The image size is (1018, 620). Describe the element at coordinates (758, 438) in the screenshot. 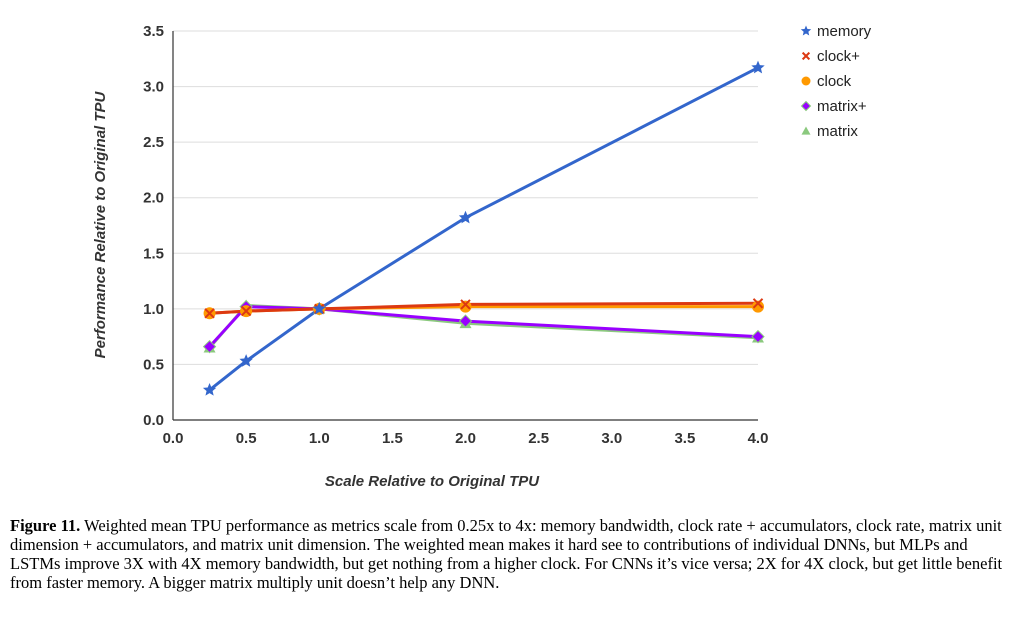

I see `x-tick-label: 4.0` at that location.